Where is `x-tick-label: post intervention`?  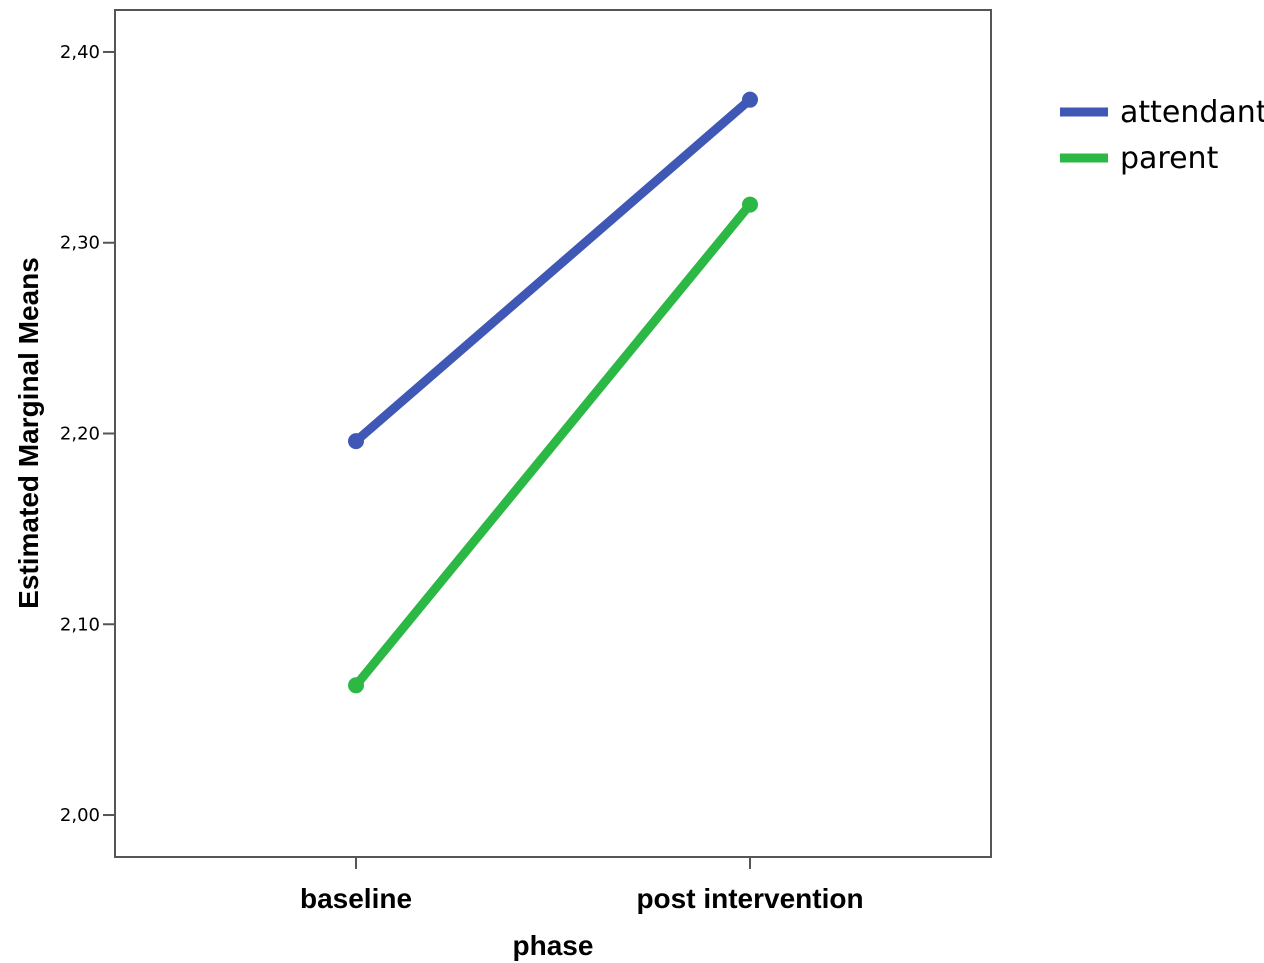 x-tick-label: post intervention is located at coordinates (749, 898).